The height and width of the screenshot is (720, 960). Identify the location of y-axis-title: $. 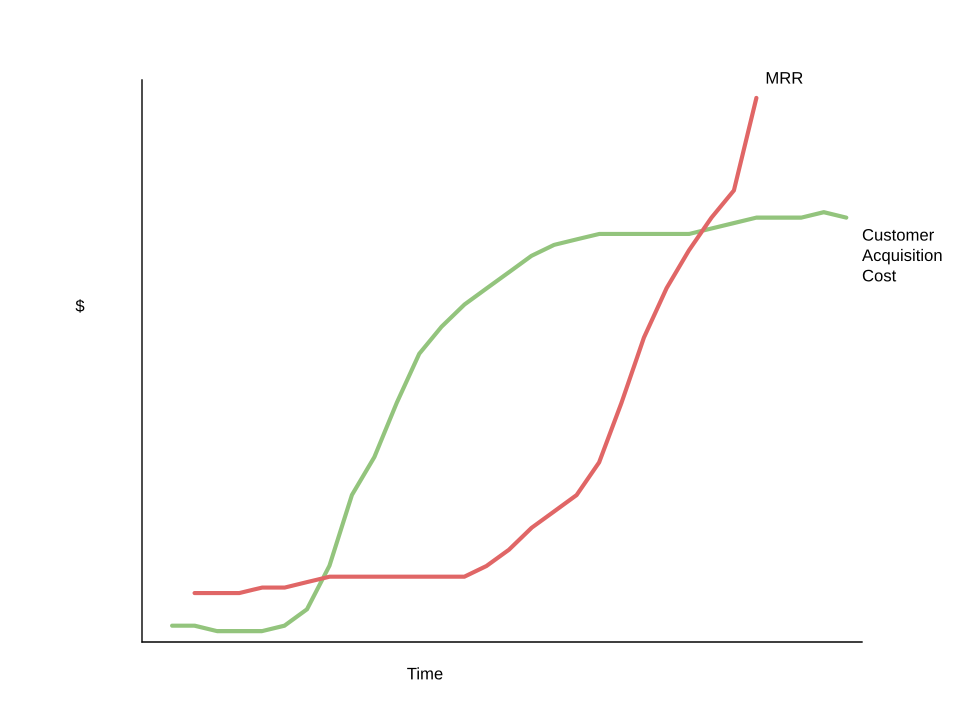
(80, 306).